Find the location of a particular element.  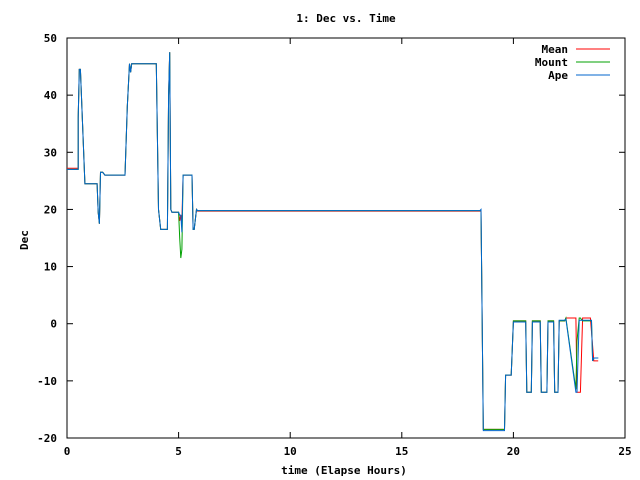

y-tick-label: 30 is located at coordinates (50, 152).